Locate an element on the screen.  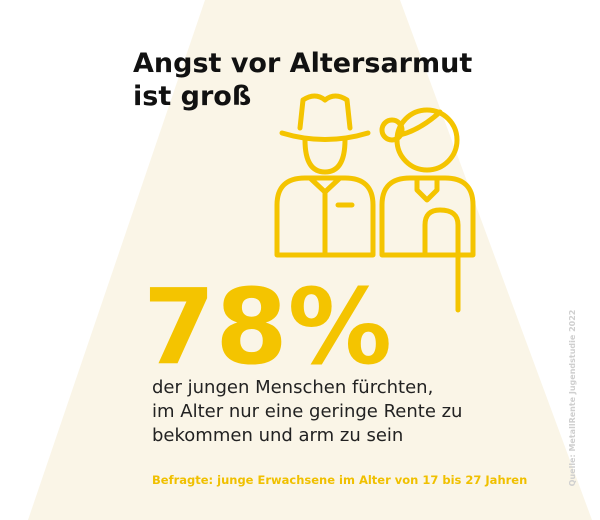
title-line: Angst vor Altersarmut is located at coordinates (302, 63).